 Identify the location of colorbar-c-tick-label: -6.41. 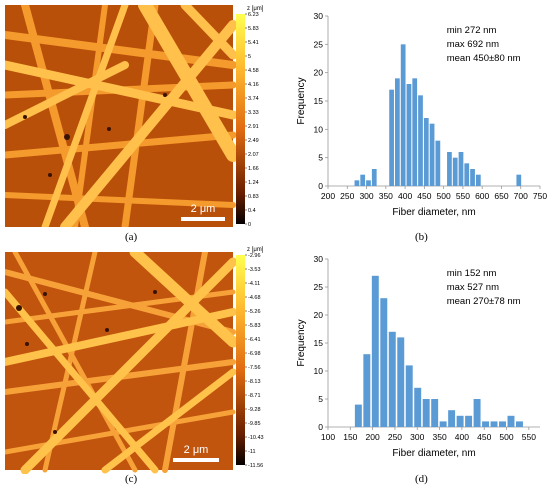
(254, 340).